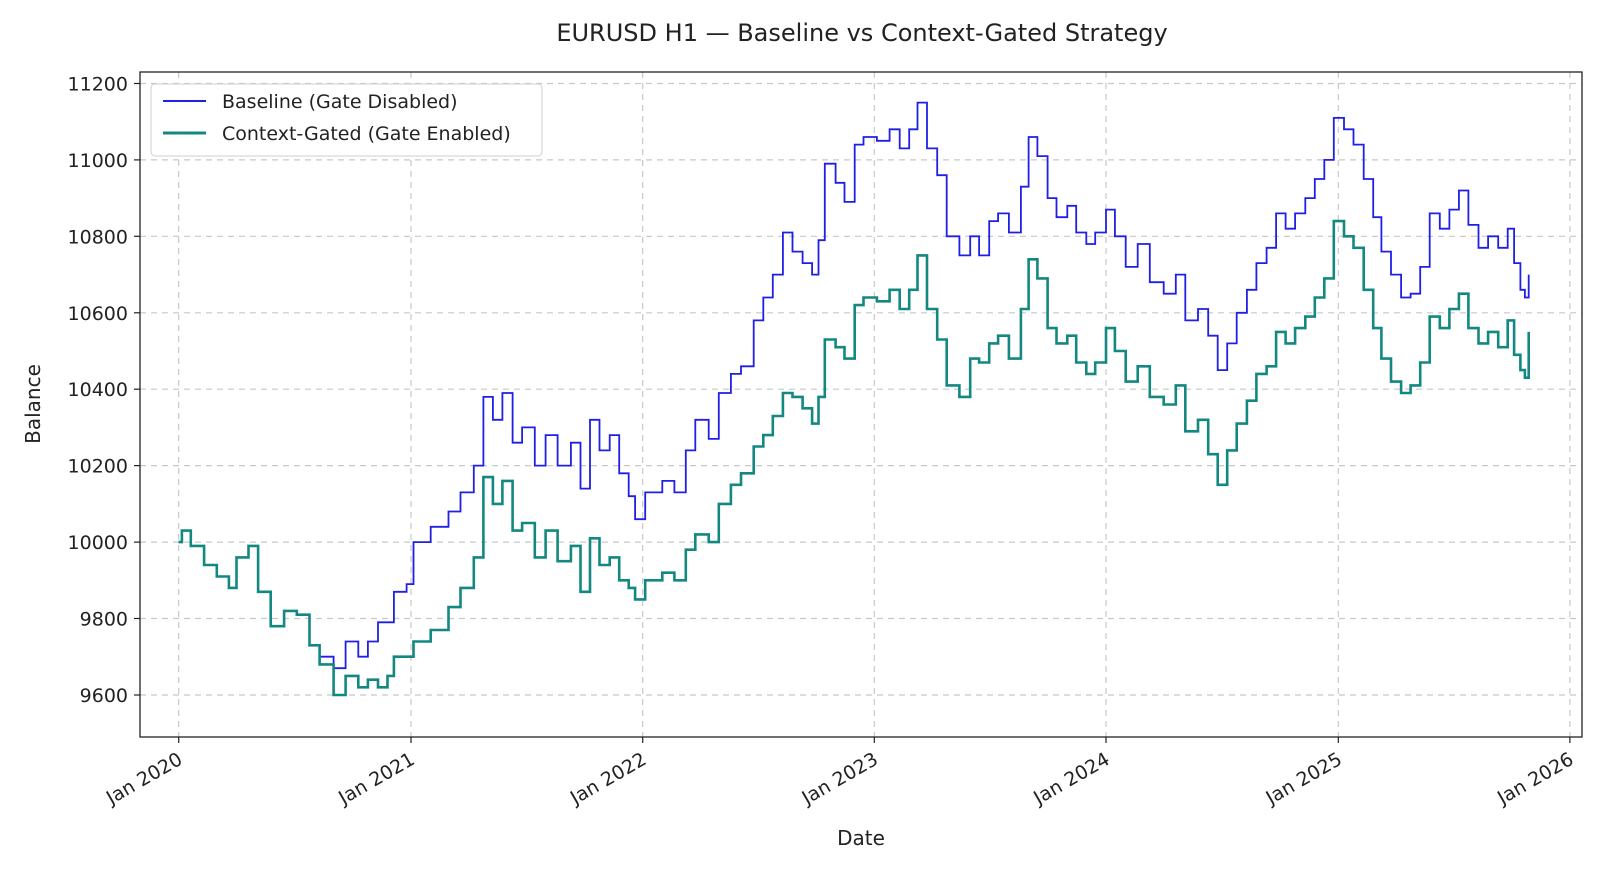 This screenshot has width=1600, height=873. Describe the element at coordinates (98, 390) in the screenshot. I see `y-tick-label: 10400` at that location.